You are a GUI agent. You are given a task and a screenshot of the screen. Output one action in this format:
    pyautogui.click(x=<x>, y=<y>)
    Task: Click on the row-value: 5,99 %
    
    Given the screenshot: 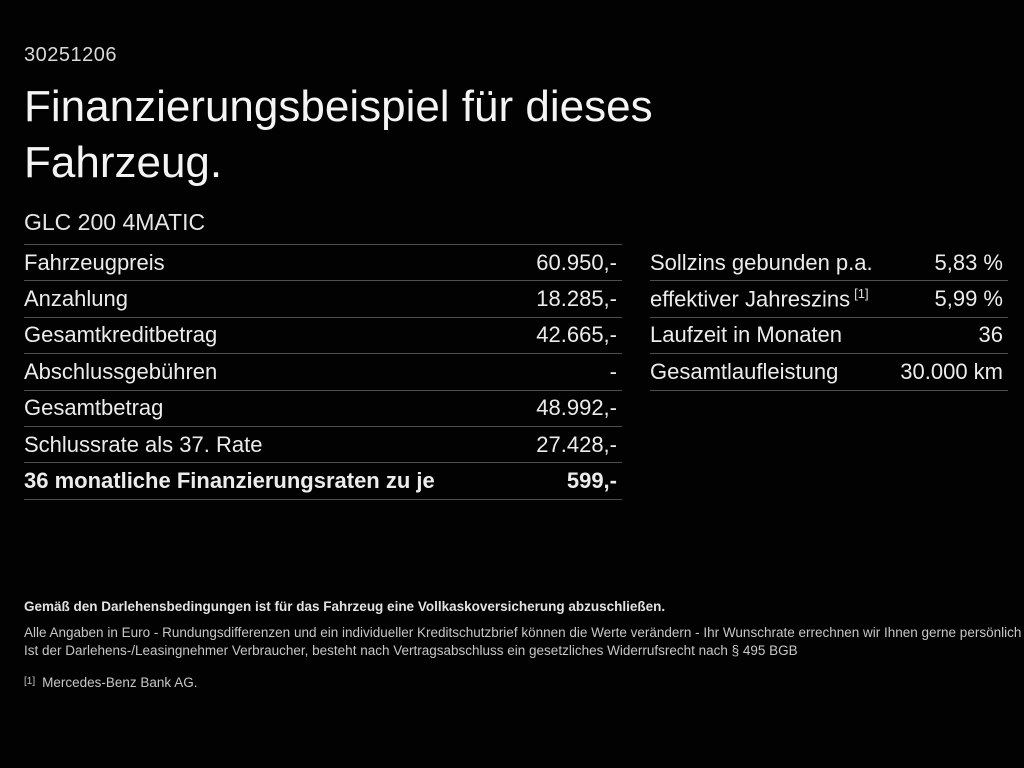 What is the action you would take?
    pyautogui.click(x=969, y=299)
    